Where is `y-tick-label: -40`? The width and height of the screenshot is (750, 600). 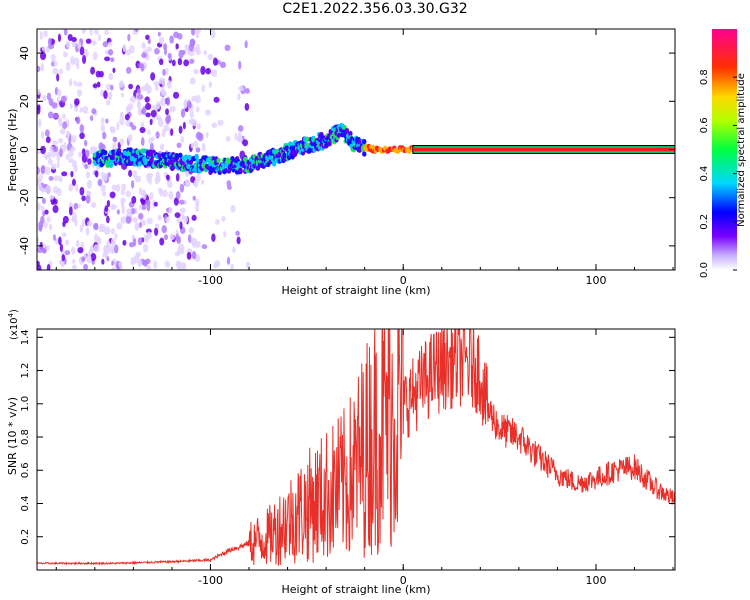 y-tick-label: -40 is located at coordinates (24, 246).